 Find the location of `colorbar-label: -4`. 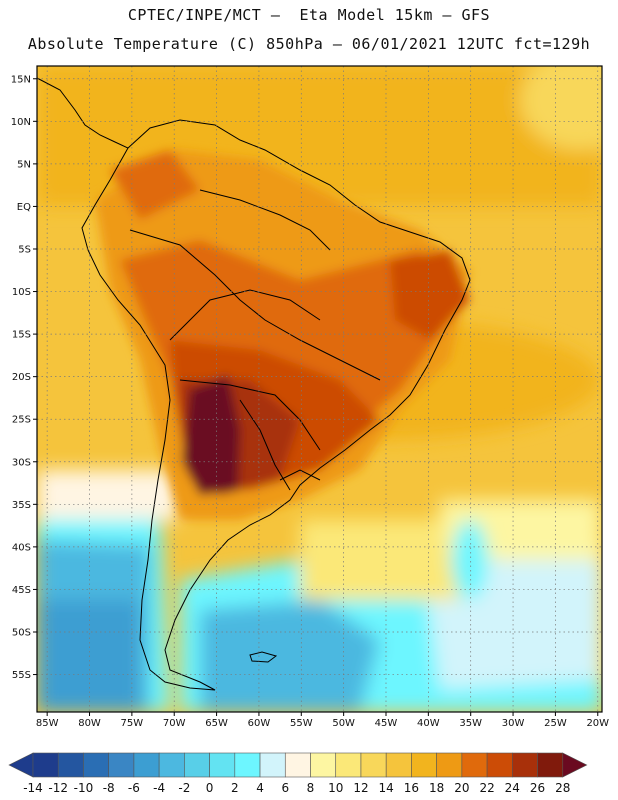

colorbar-label: -4 is located at coordinates (159, 788).